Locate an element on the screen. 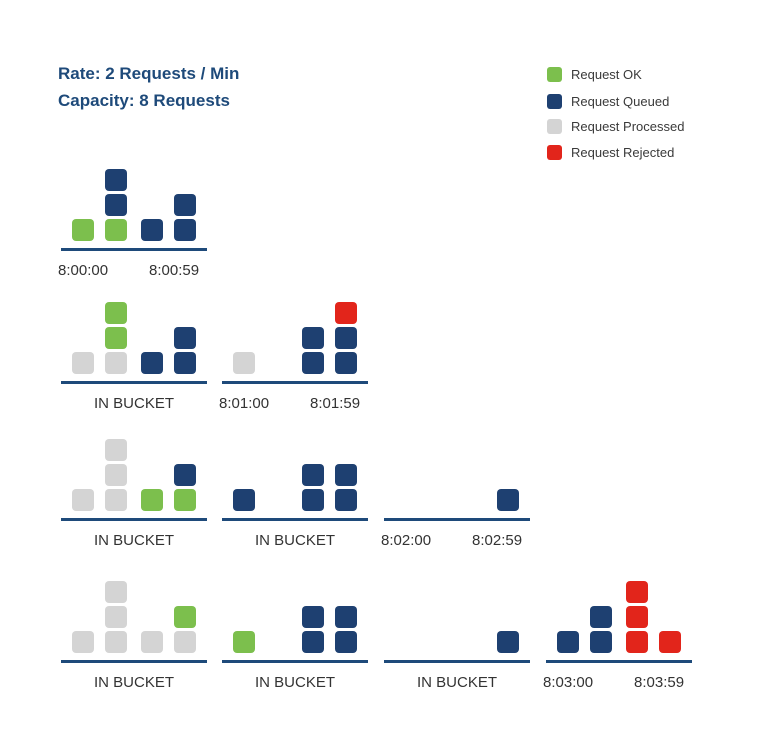 The height and width of the screenshot is (755, 758). capacity-title: Capacity: 8 Requests is located at coordinates (144, 100).